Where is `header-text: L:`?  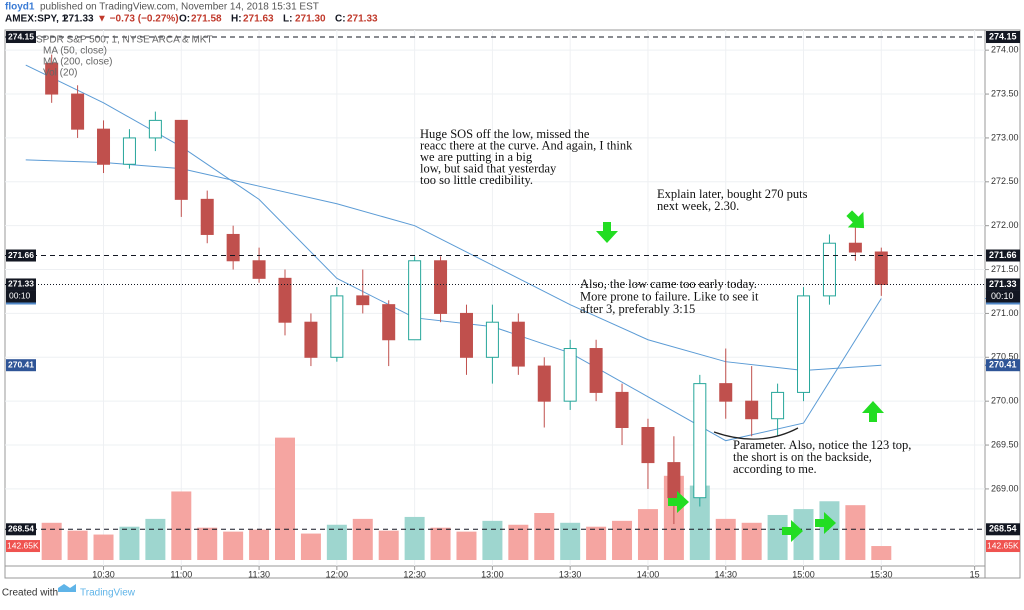
header-text: L: is located at coordinates (287, 19).